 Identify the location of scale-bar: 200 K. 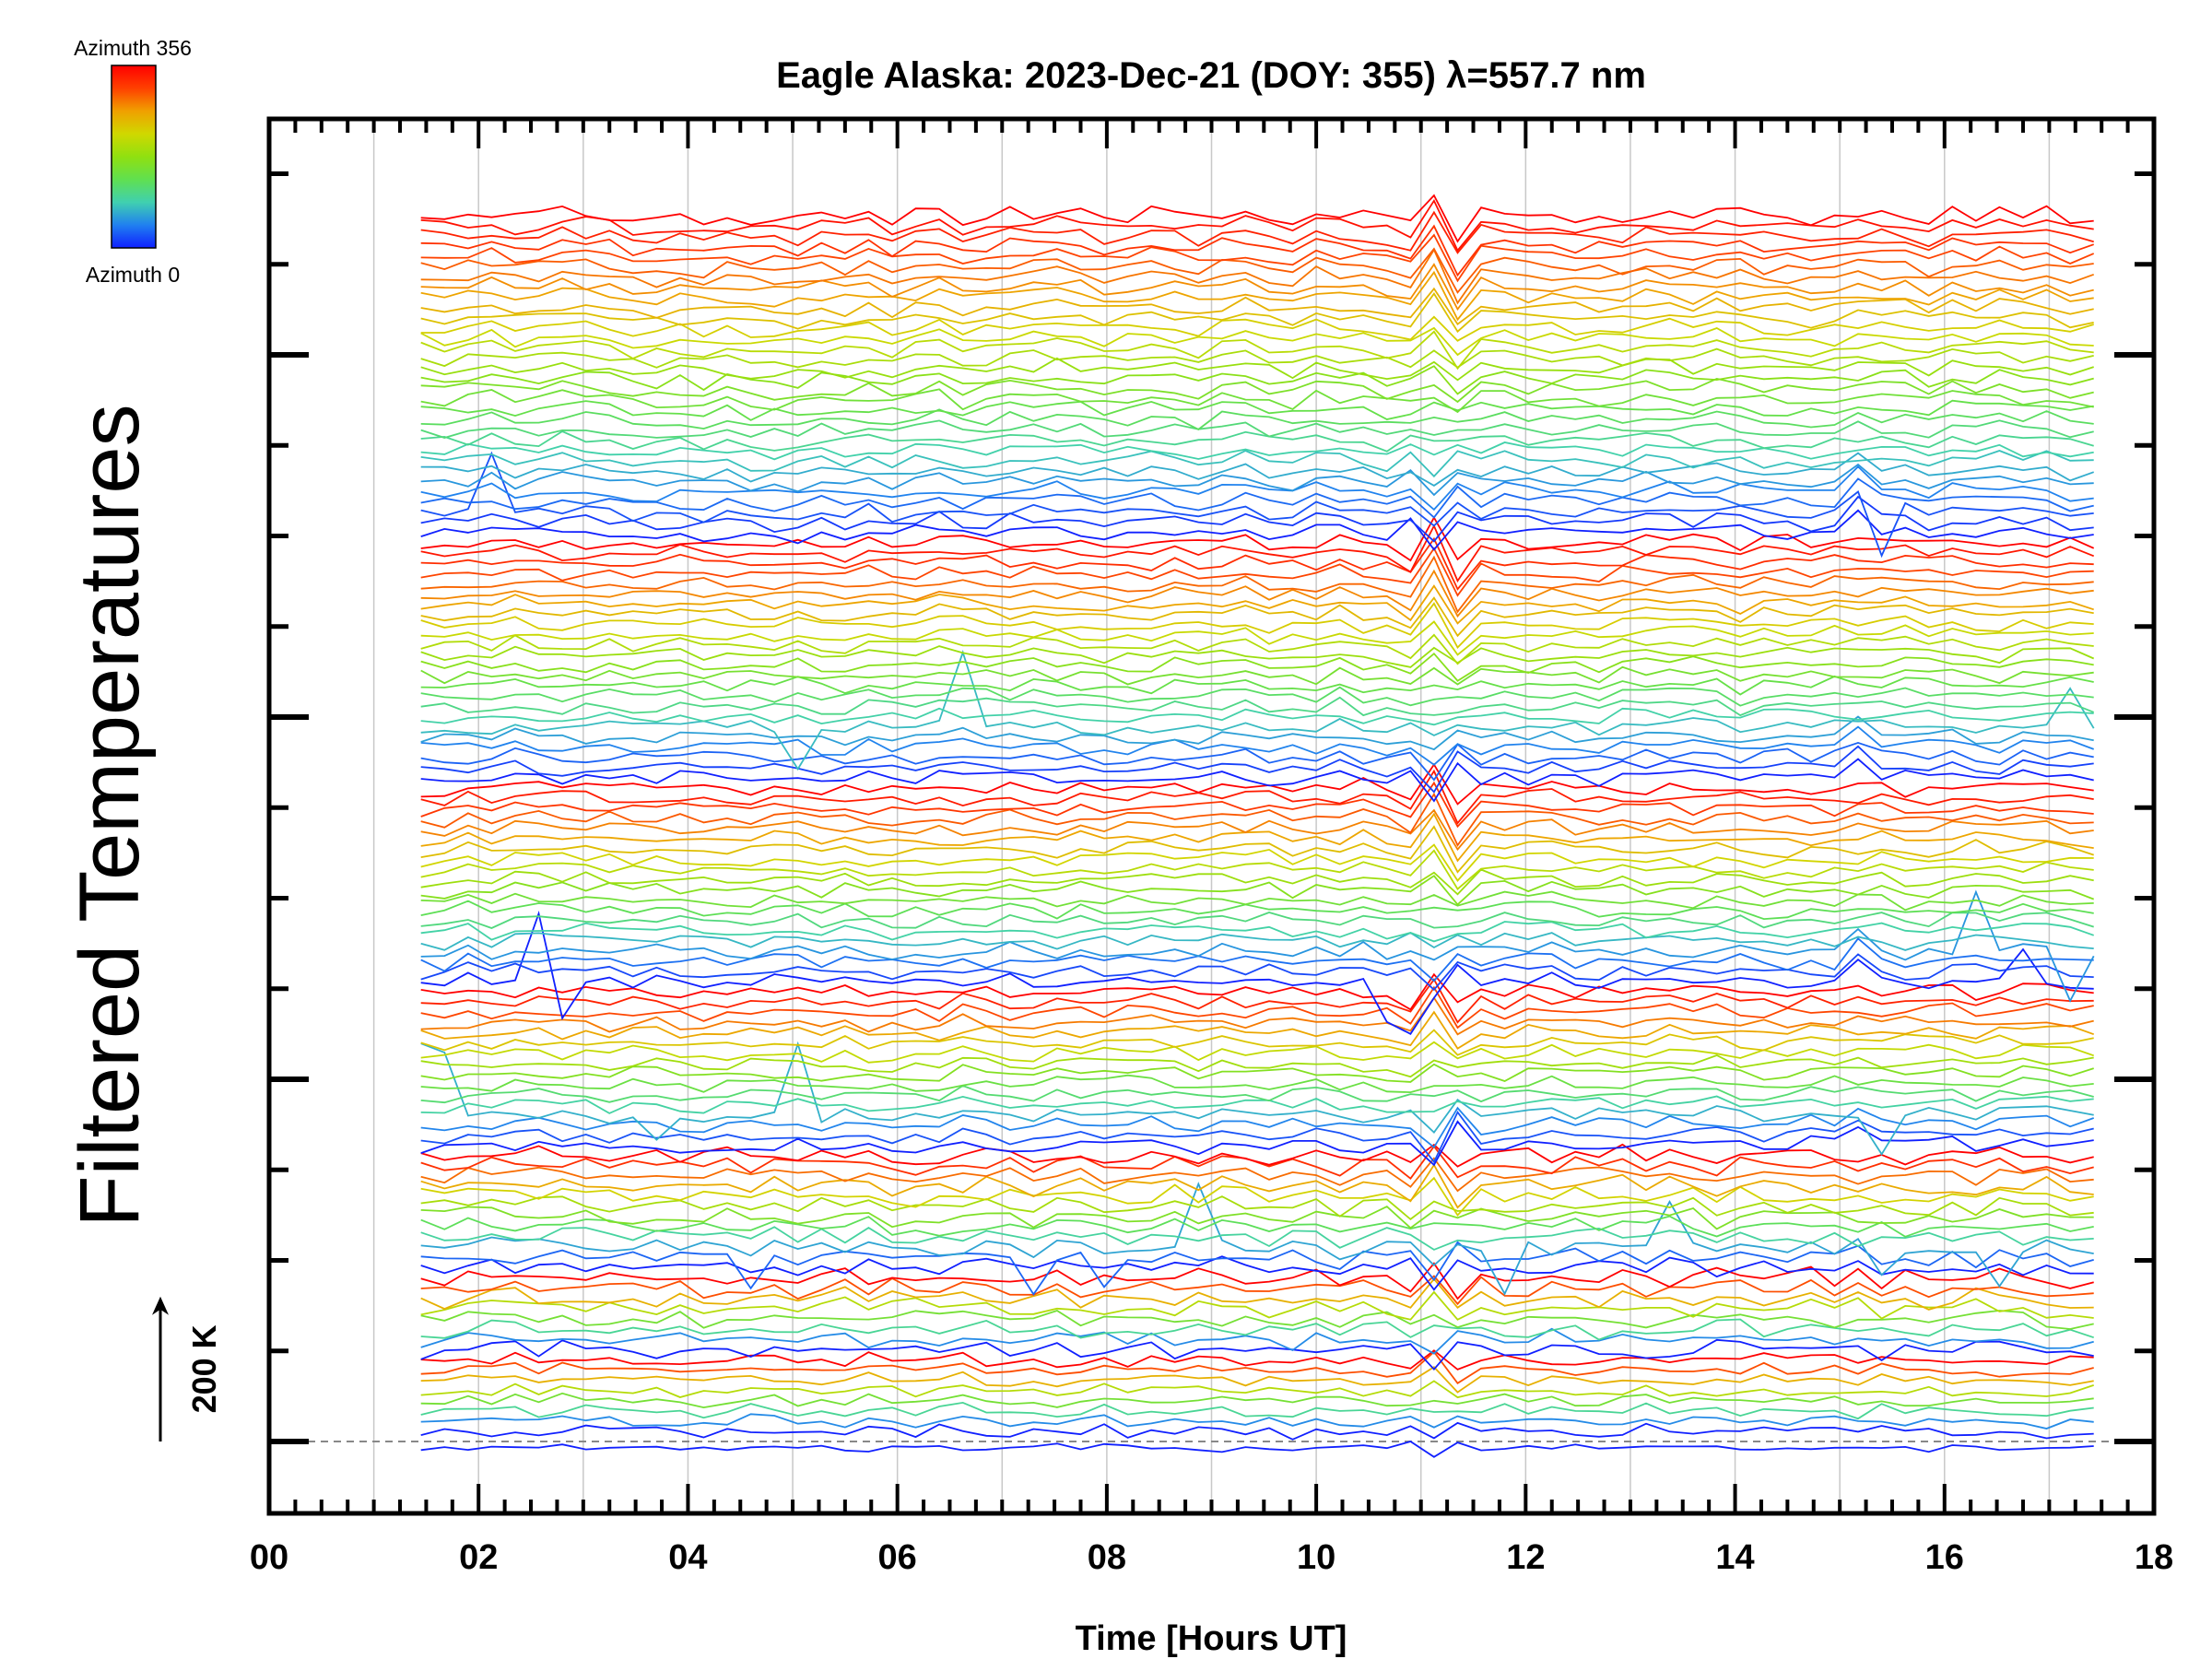
(187, 1368).